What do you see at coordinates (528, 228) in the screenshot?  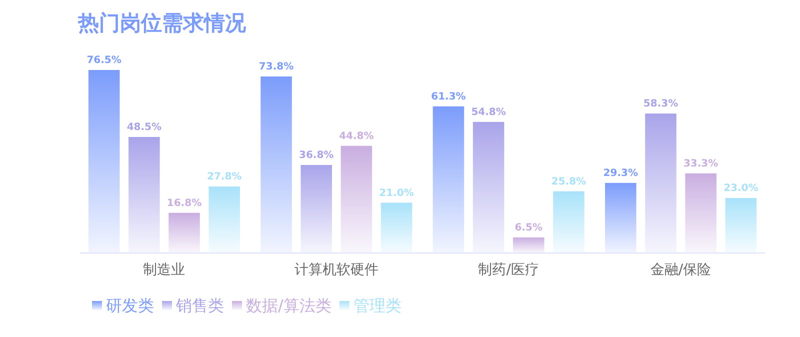 I see `data-label: 6.5%` at bounding box center [528, 228].